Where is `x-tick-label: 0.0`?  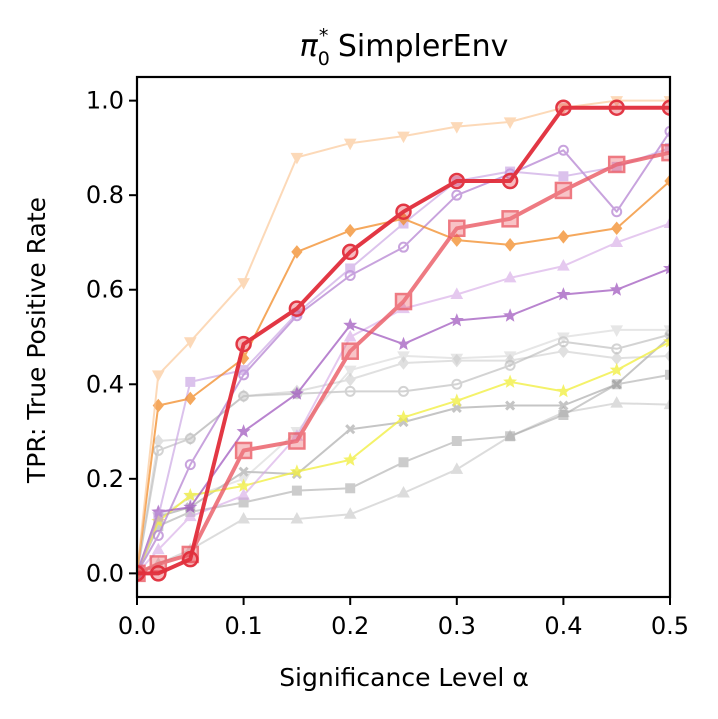 x-tick-label: 0.0 is located at coordinates (137, 626).